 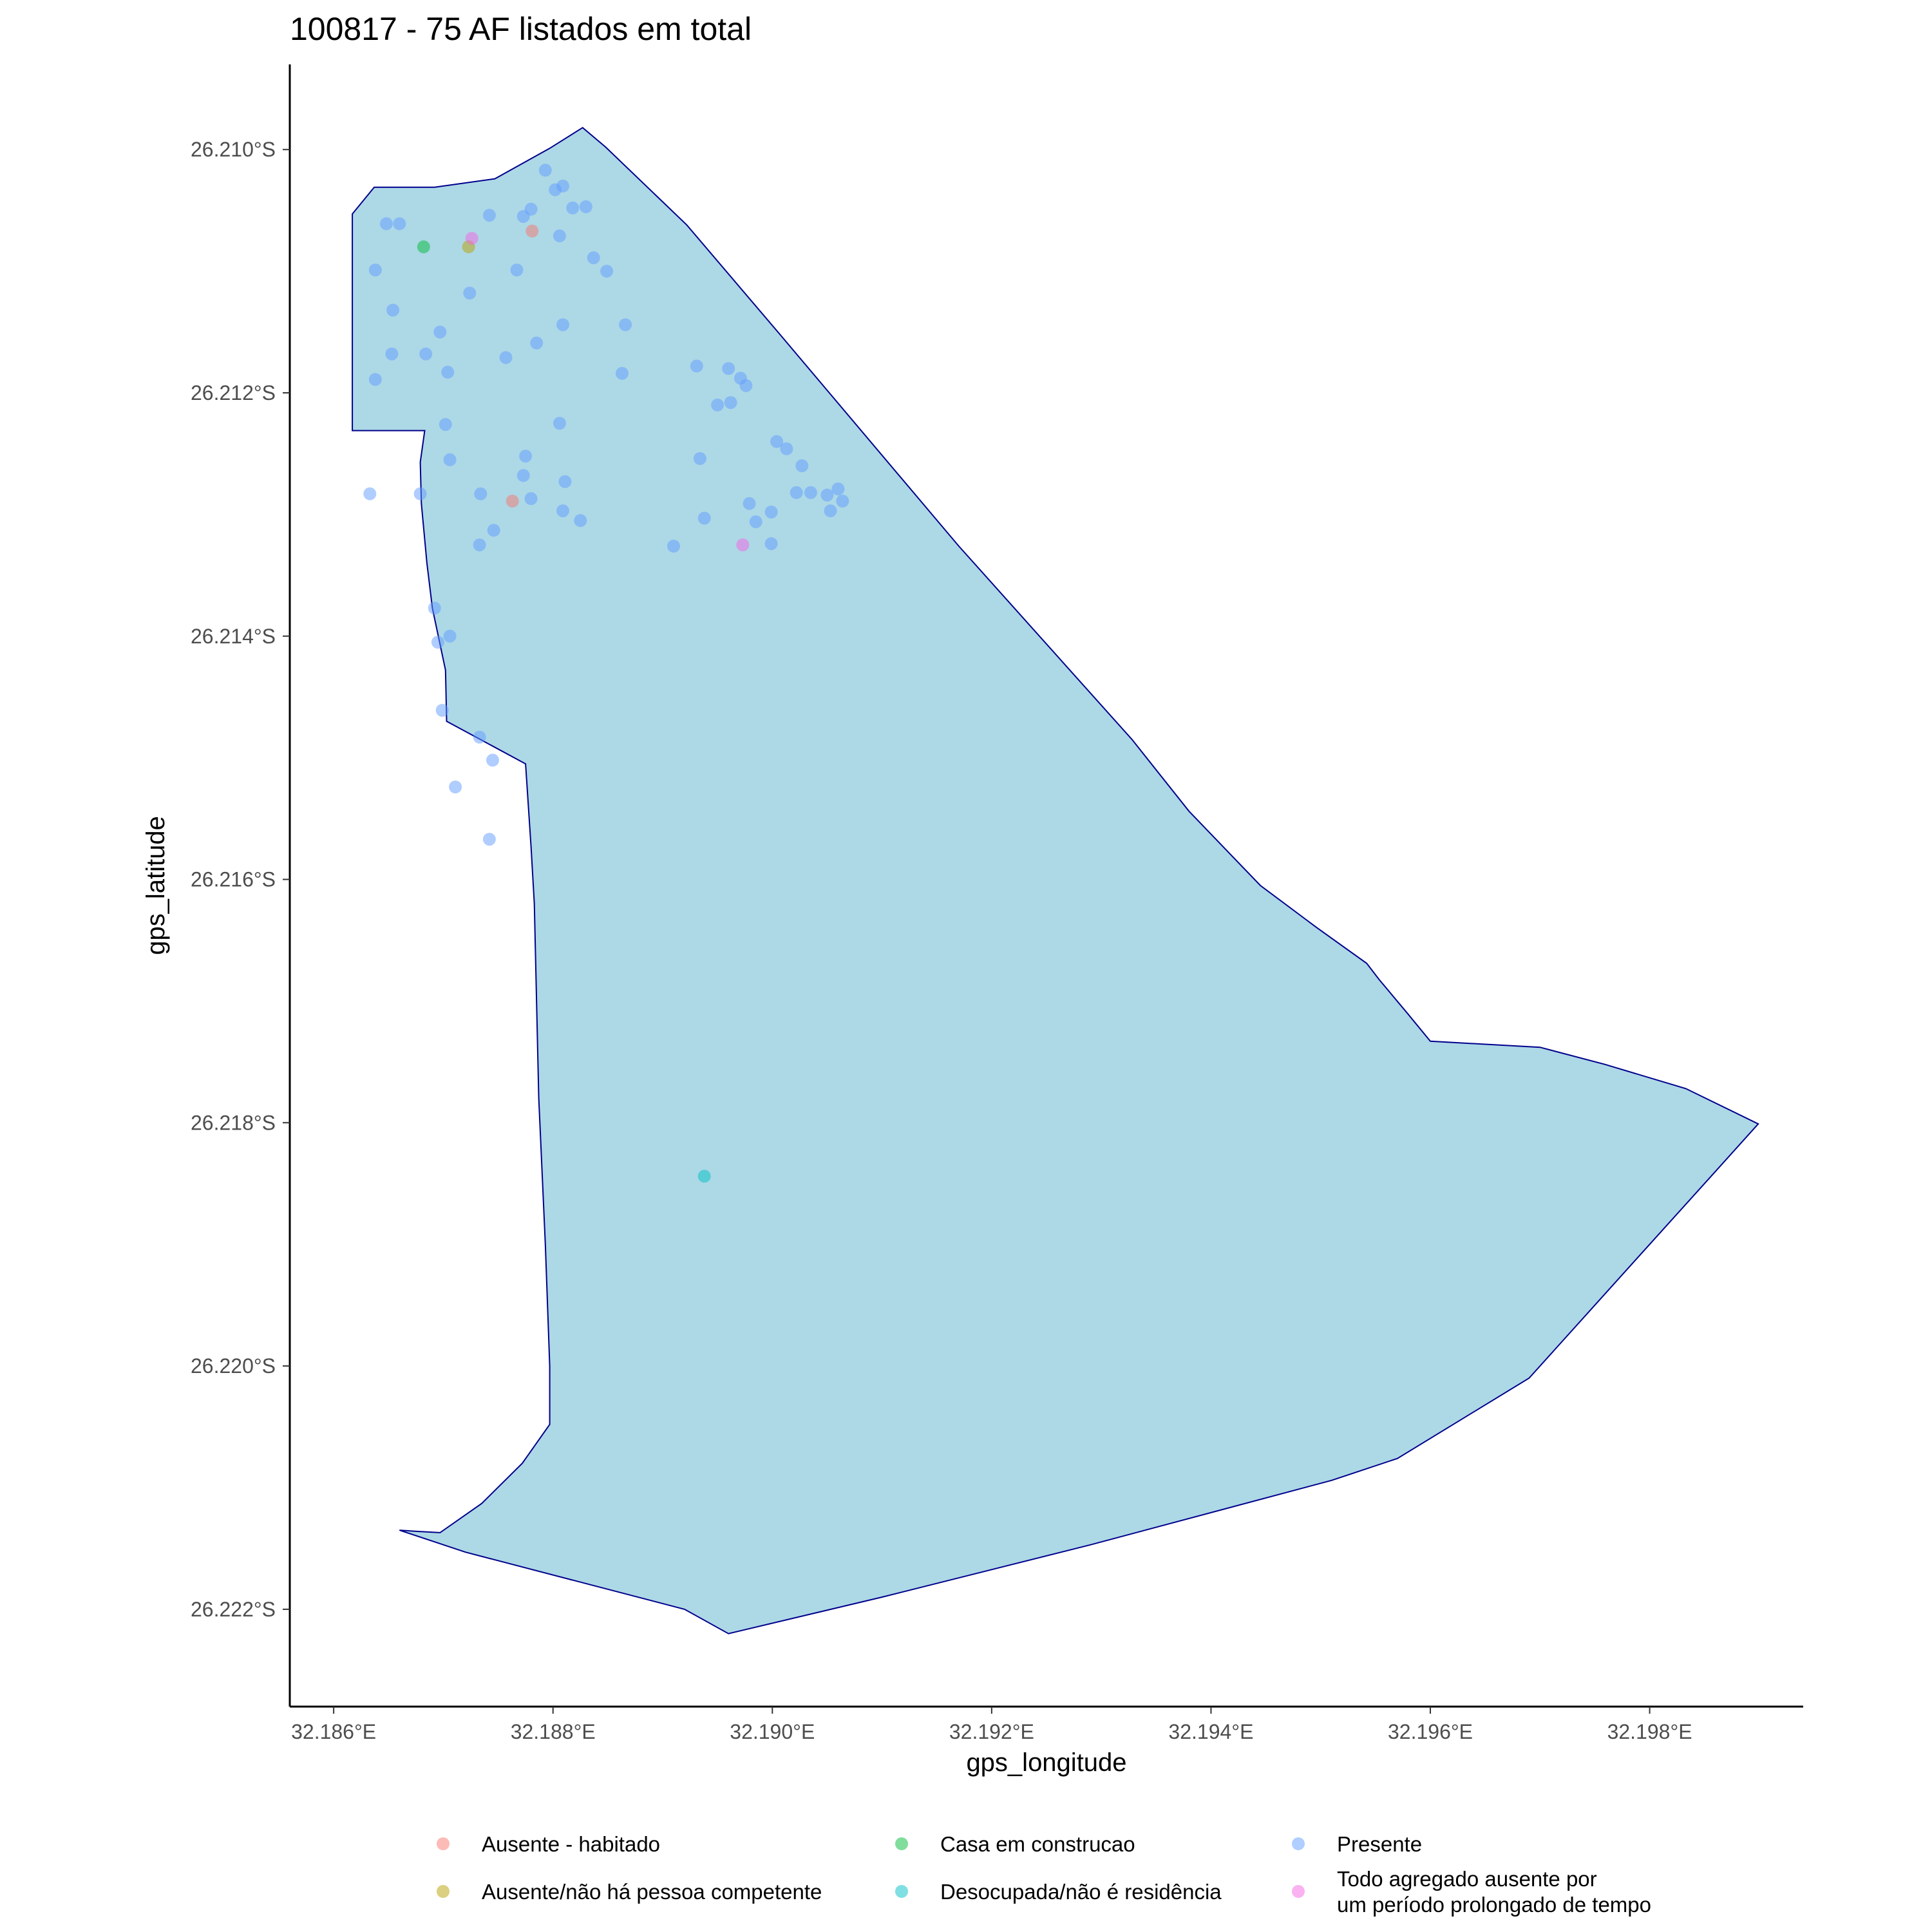 I want to click on legend-item: Presente, so click(x=1357, y=1844).